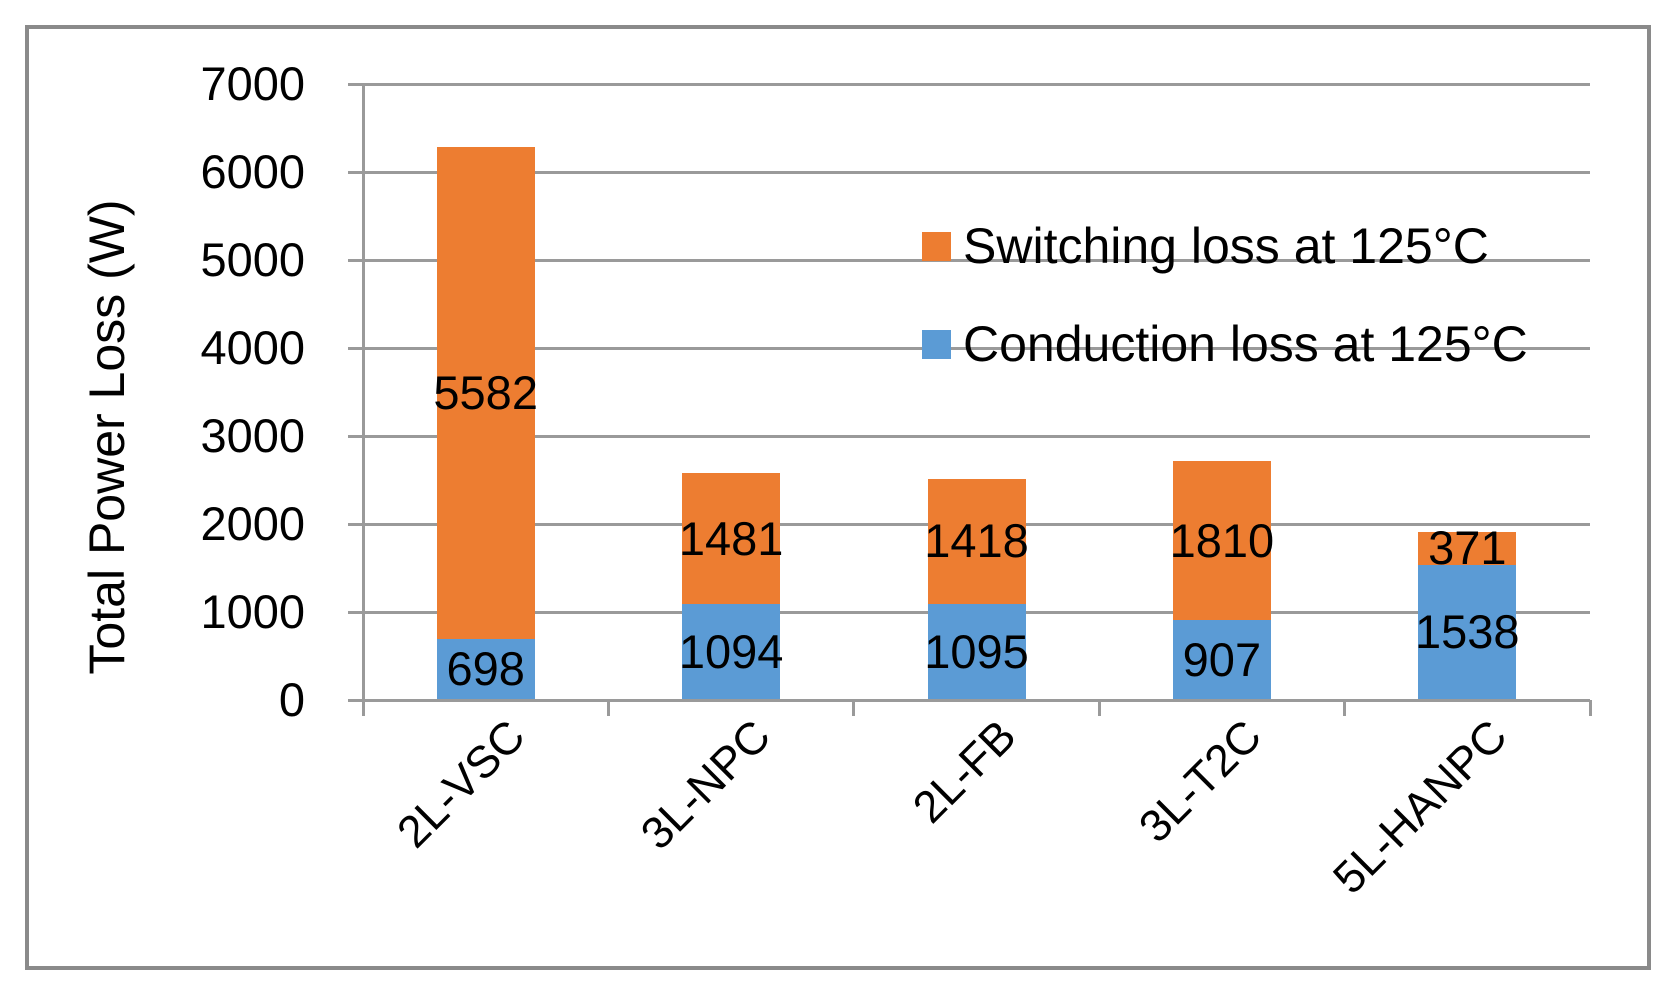 Image resolution: width=1676 pixels, height=1002 pixels. Describe the element at coordinates (252, 523) in the screenshot. I see `y-tick-label: 2000` at that location.